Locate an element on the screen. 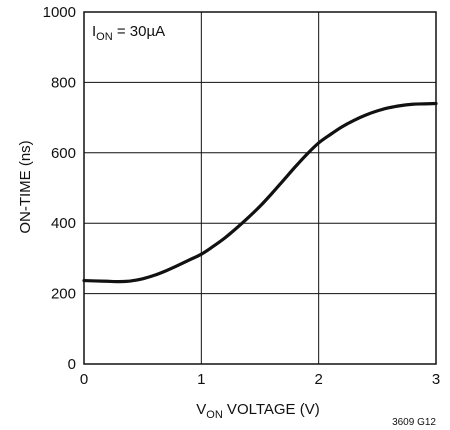 Image resolution: width=450 pixels, height=430 pixels. annotation-subscript: ON is located at coordinates (104, 37).